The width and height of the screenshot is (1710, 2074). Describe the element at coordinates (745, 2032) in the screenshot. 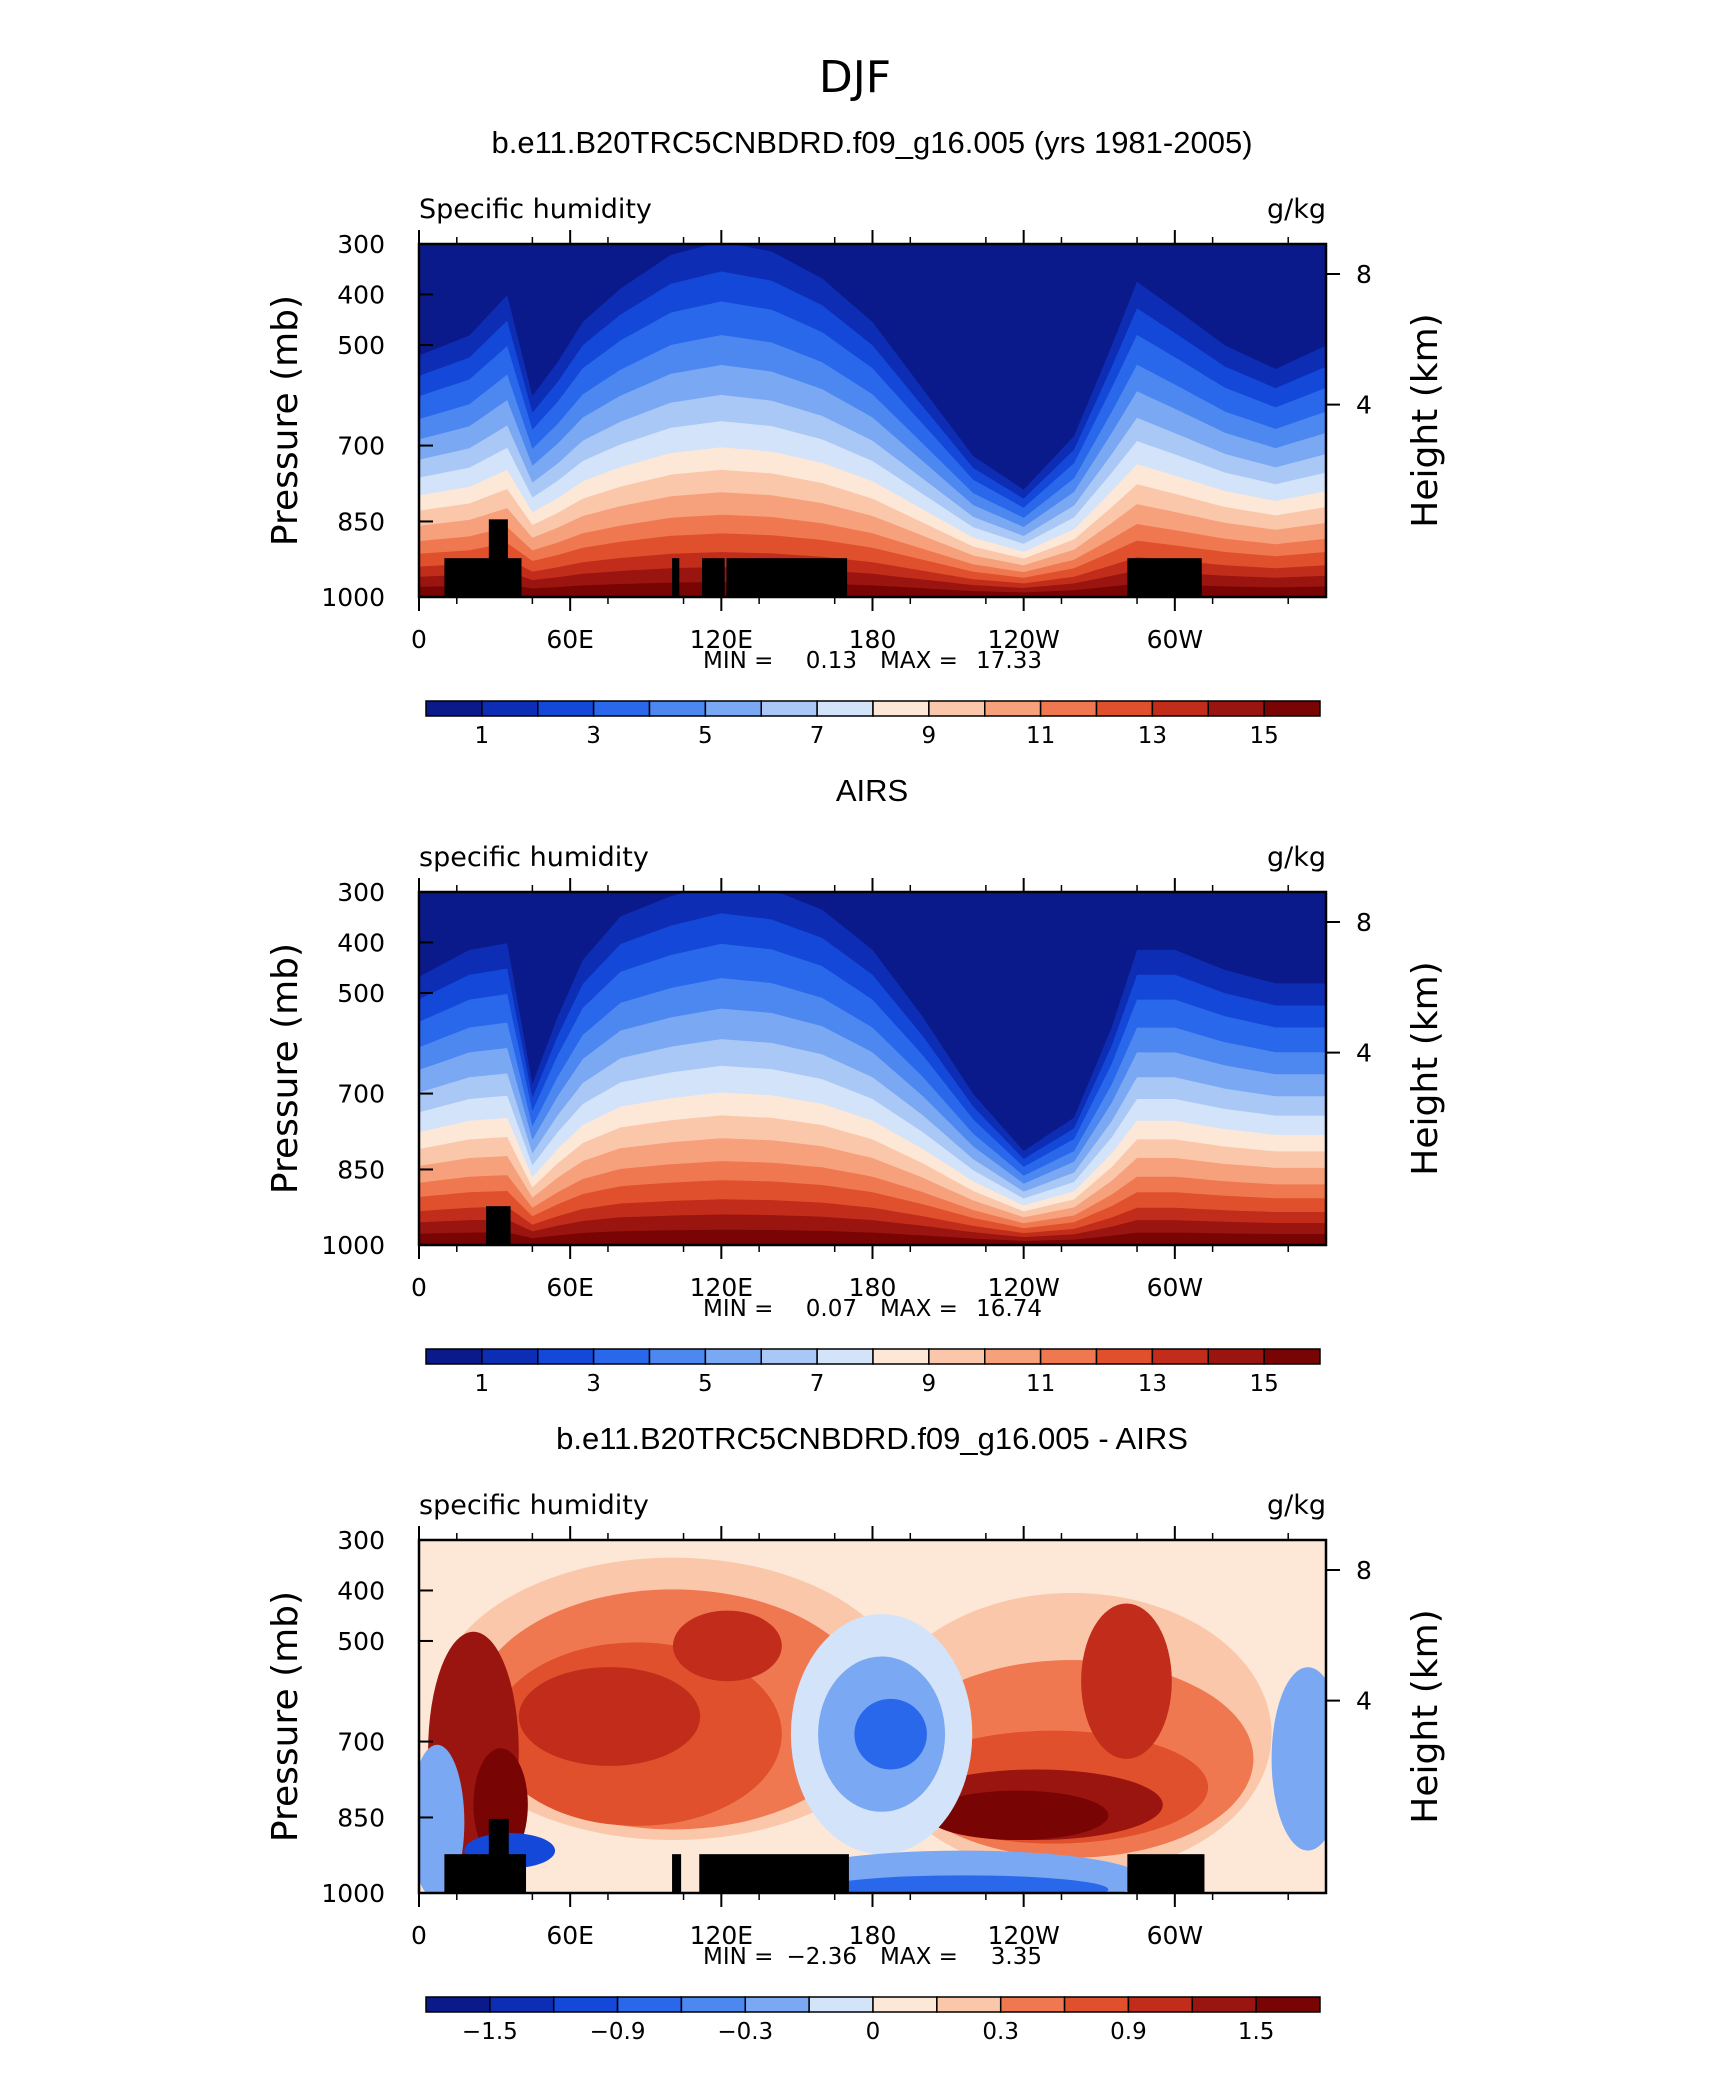

I see `colorbar-label: −0.3` at that location.